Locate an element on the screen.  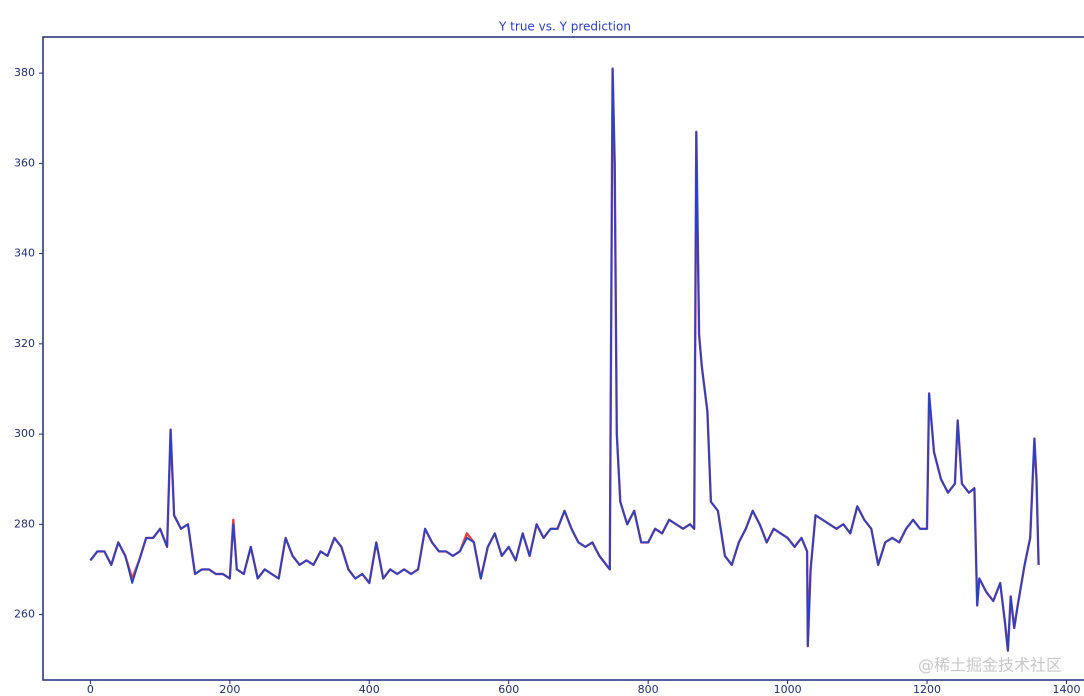
y-tick-label: 300 is located at coordinates (24, 433).